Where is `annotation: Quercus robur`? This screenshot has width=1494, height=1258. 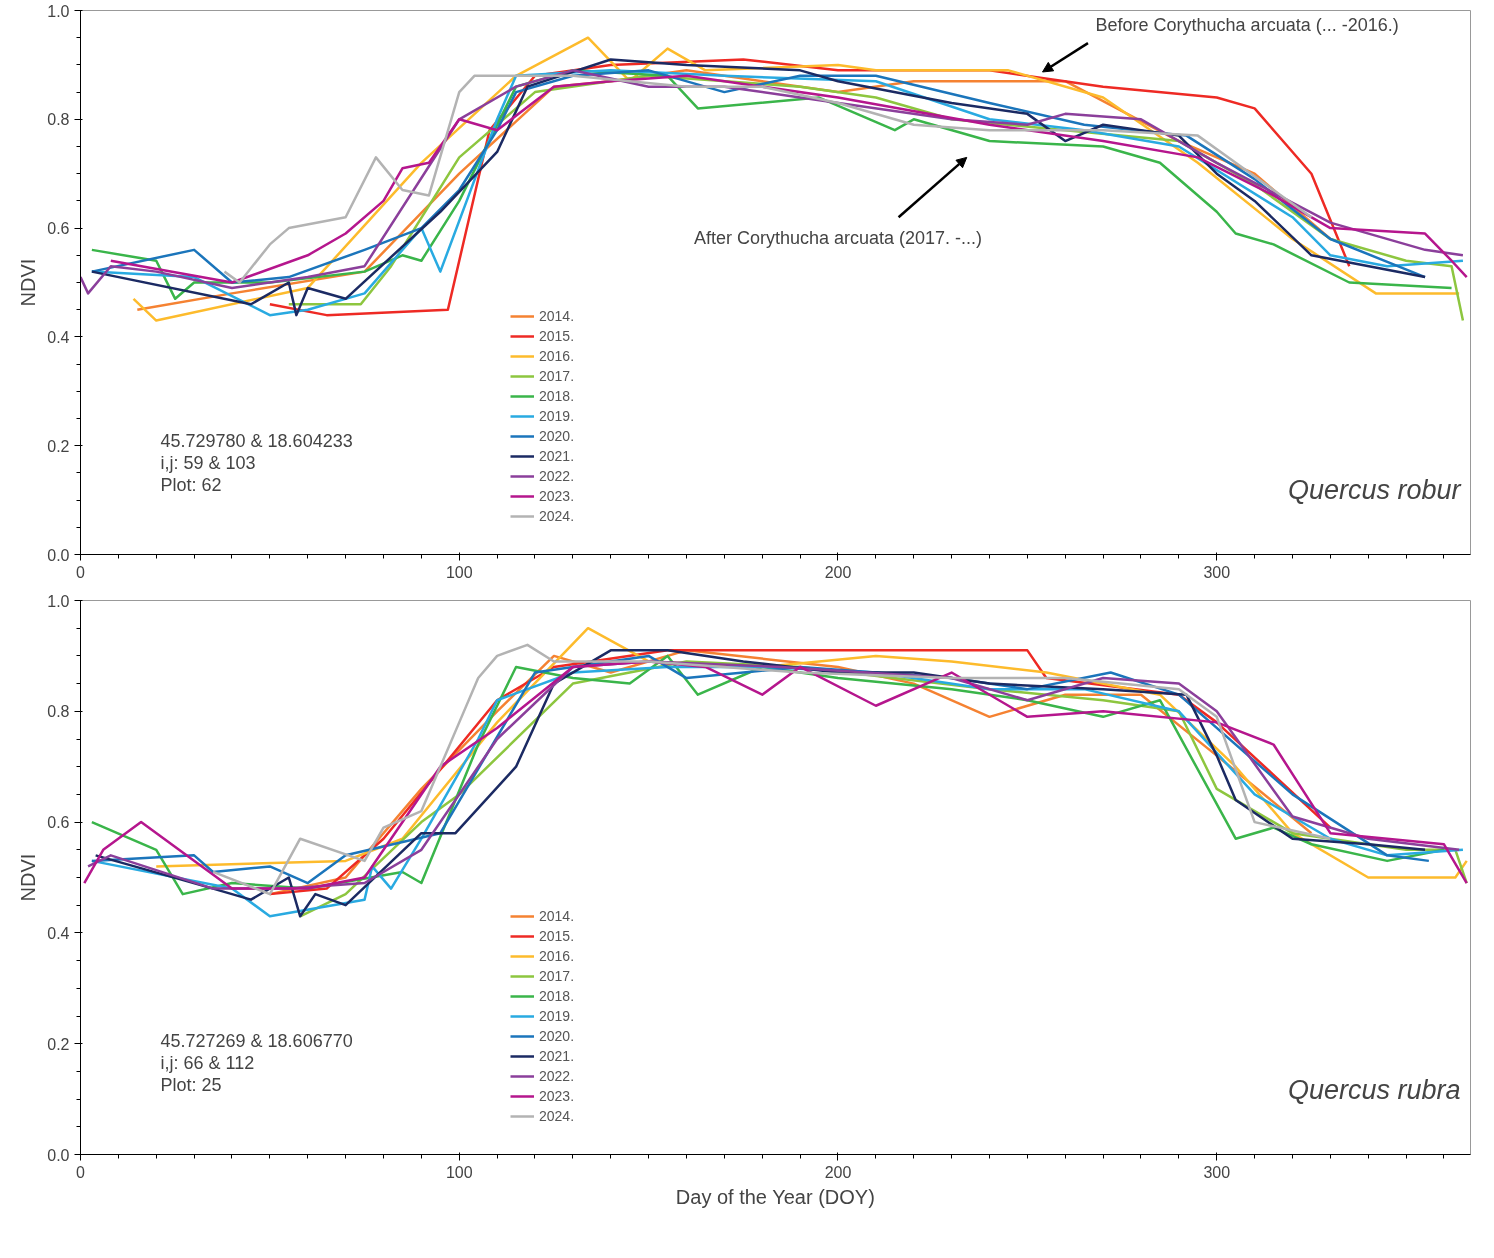
annotation: Quercus robur is located at coordinates (1374, 489).